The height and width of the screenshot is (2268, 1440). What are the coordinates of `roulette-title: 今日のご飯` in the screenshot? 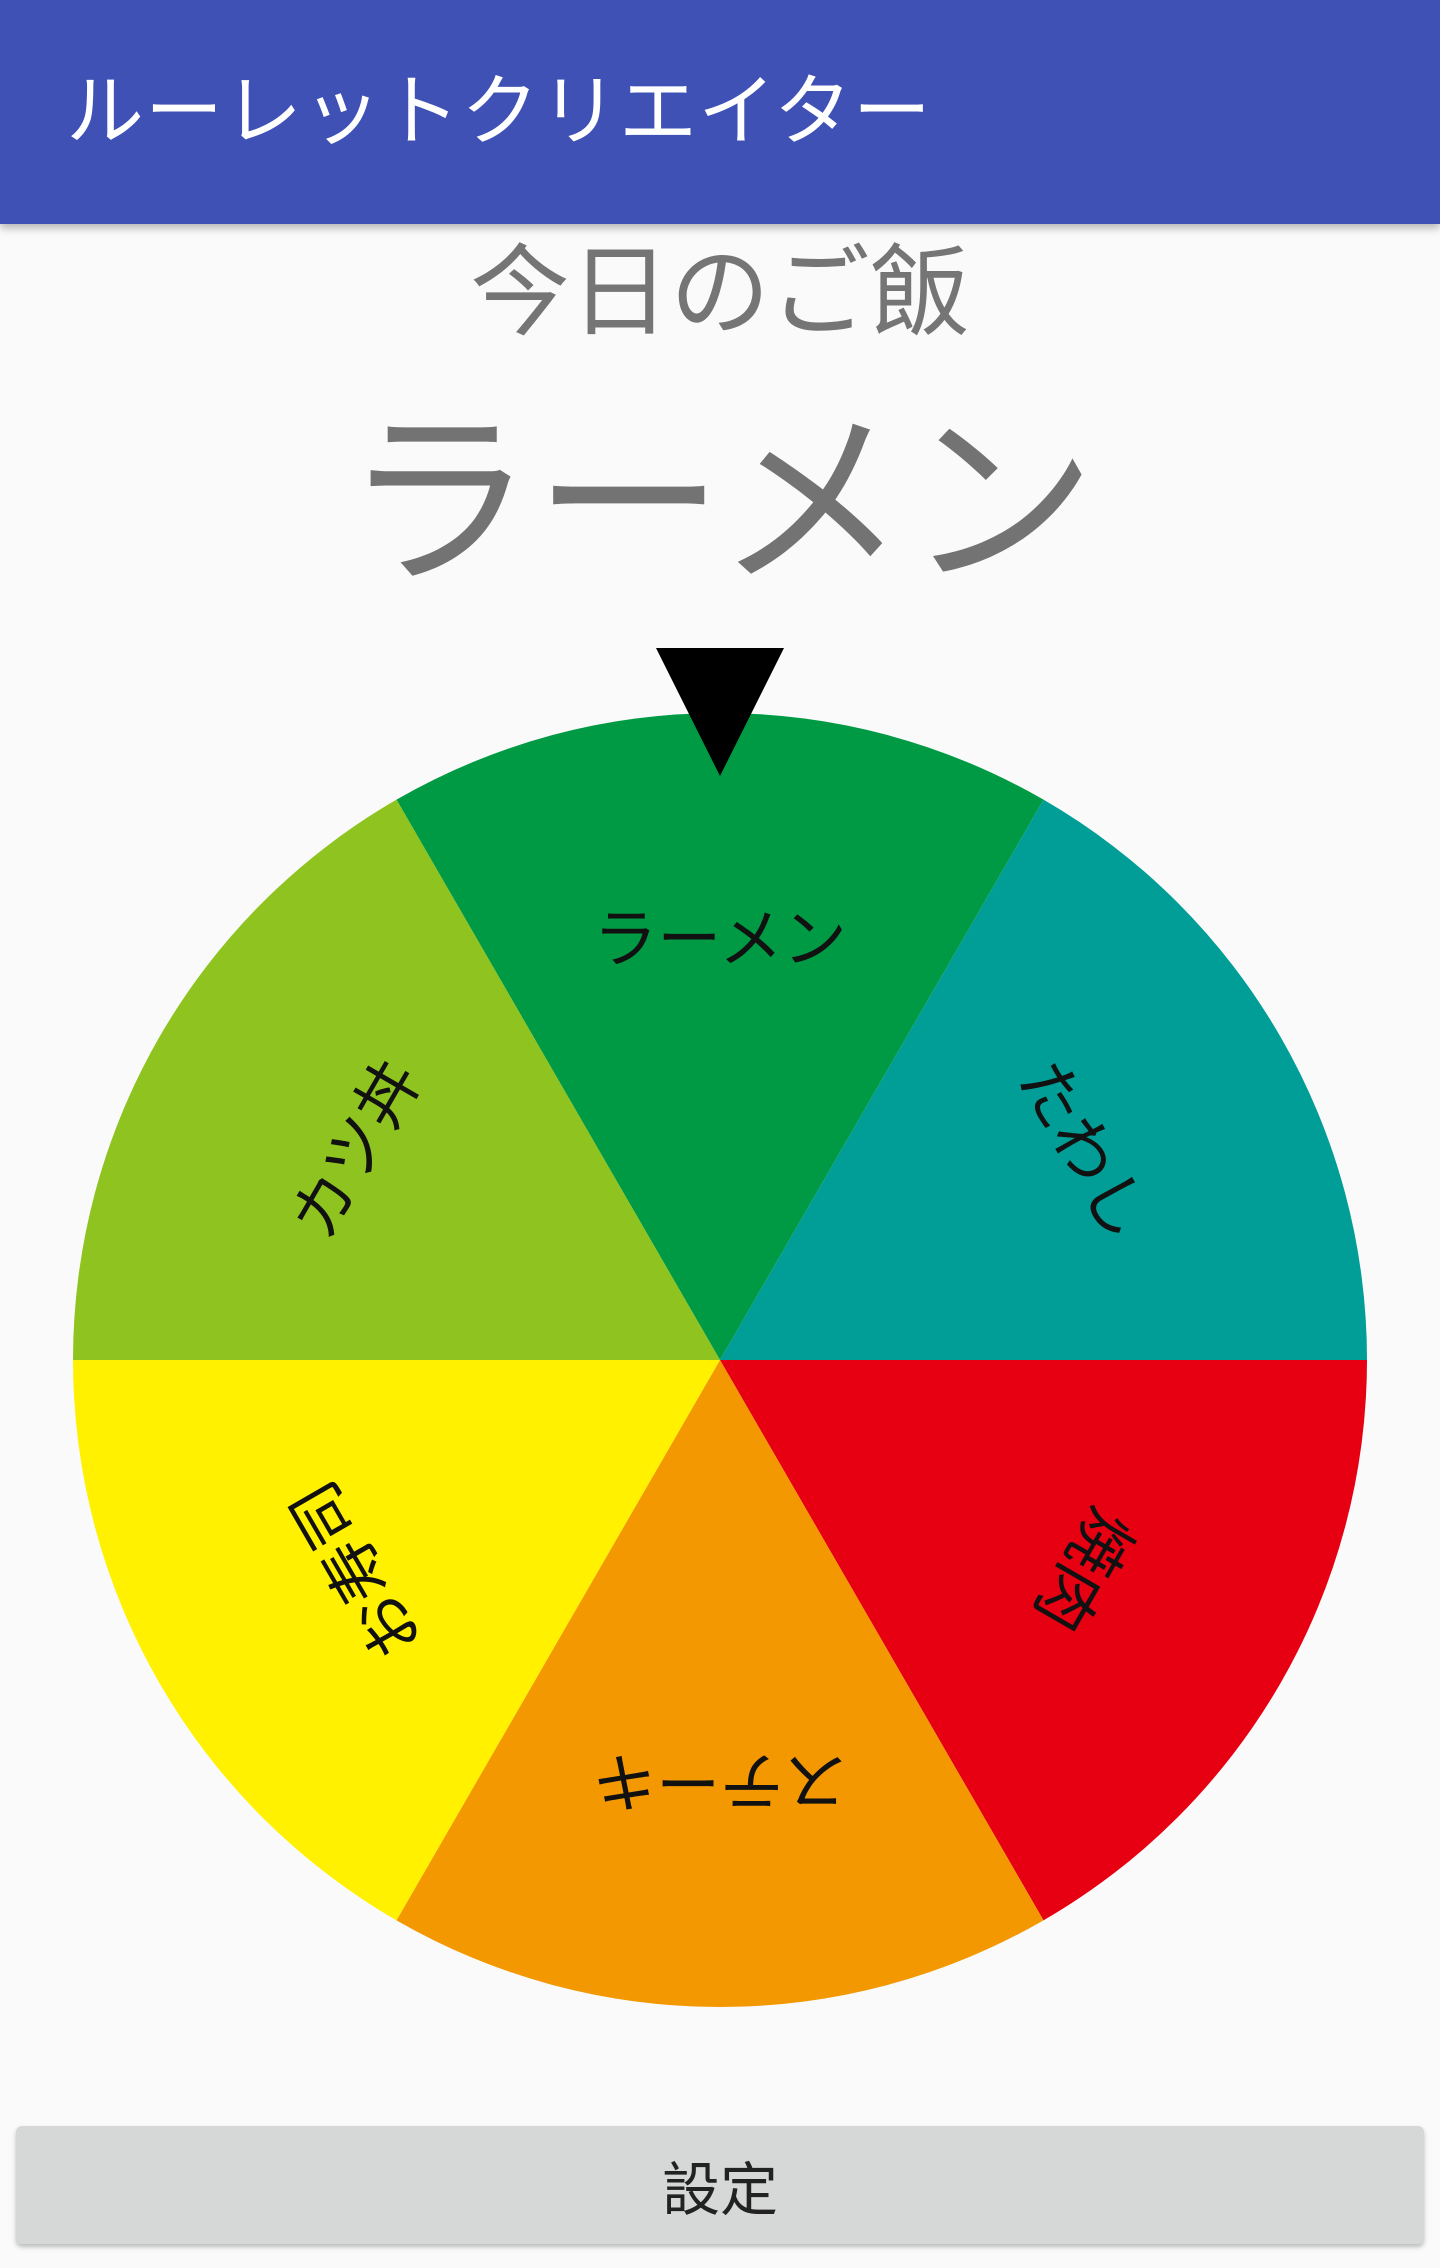 It's located at (720, 292).